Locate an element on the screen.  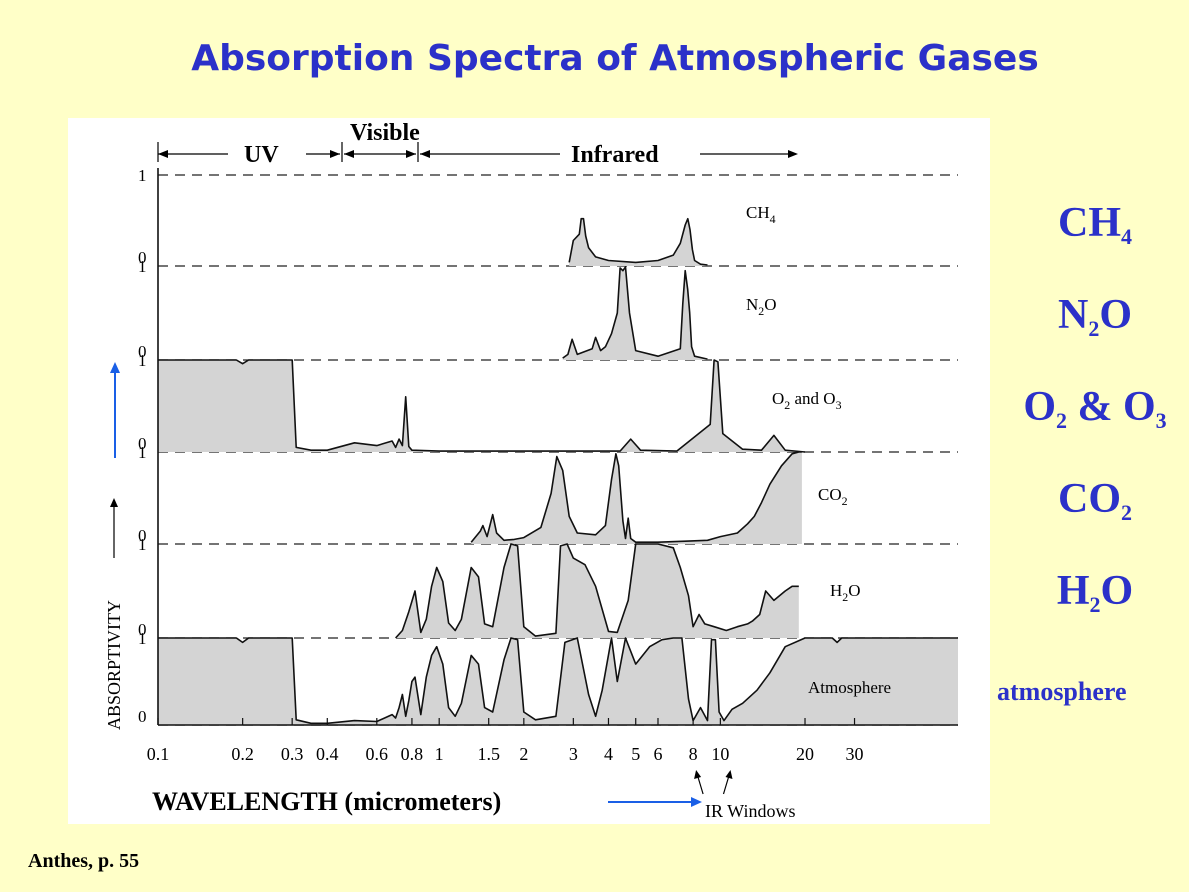
gas-label-base: CO is located at coordinates (1089, 499).